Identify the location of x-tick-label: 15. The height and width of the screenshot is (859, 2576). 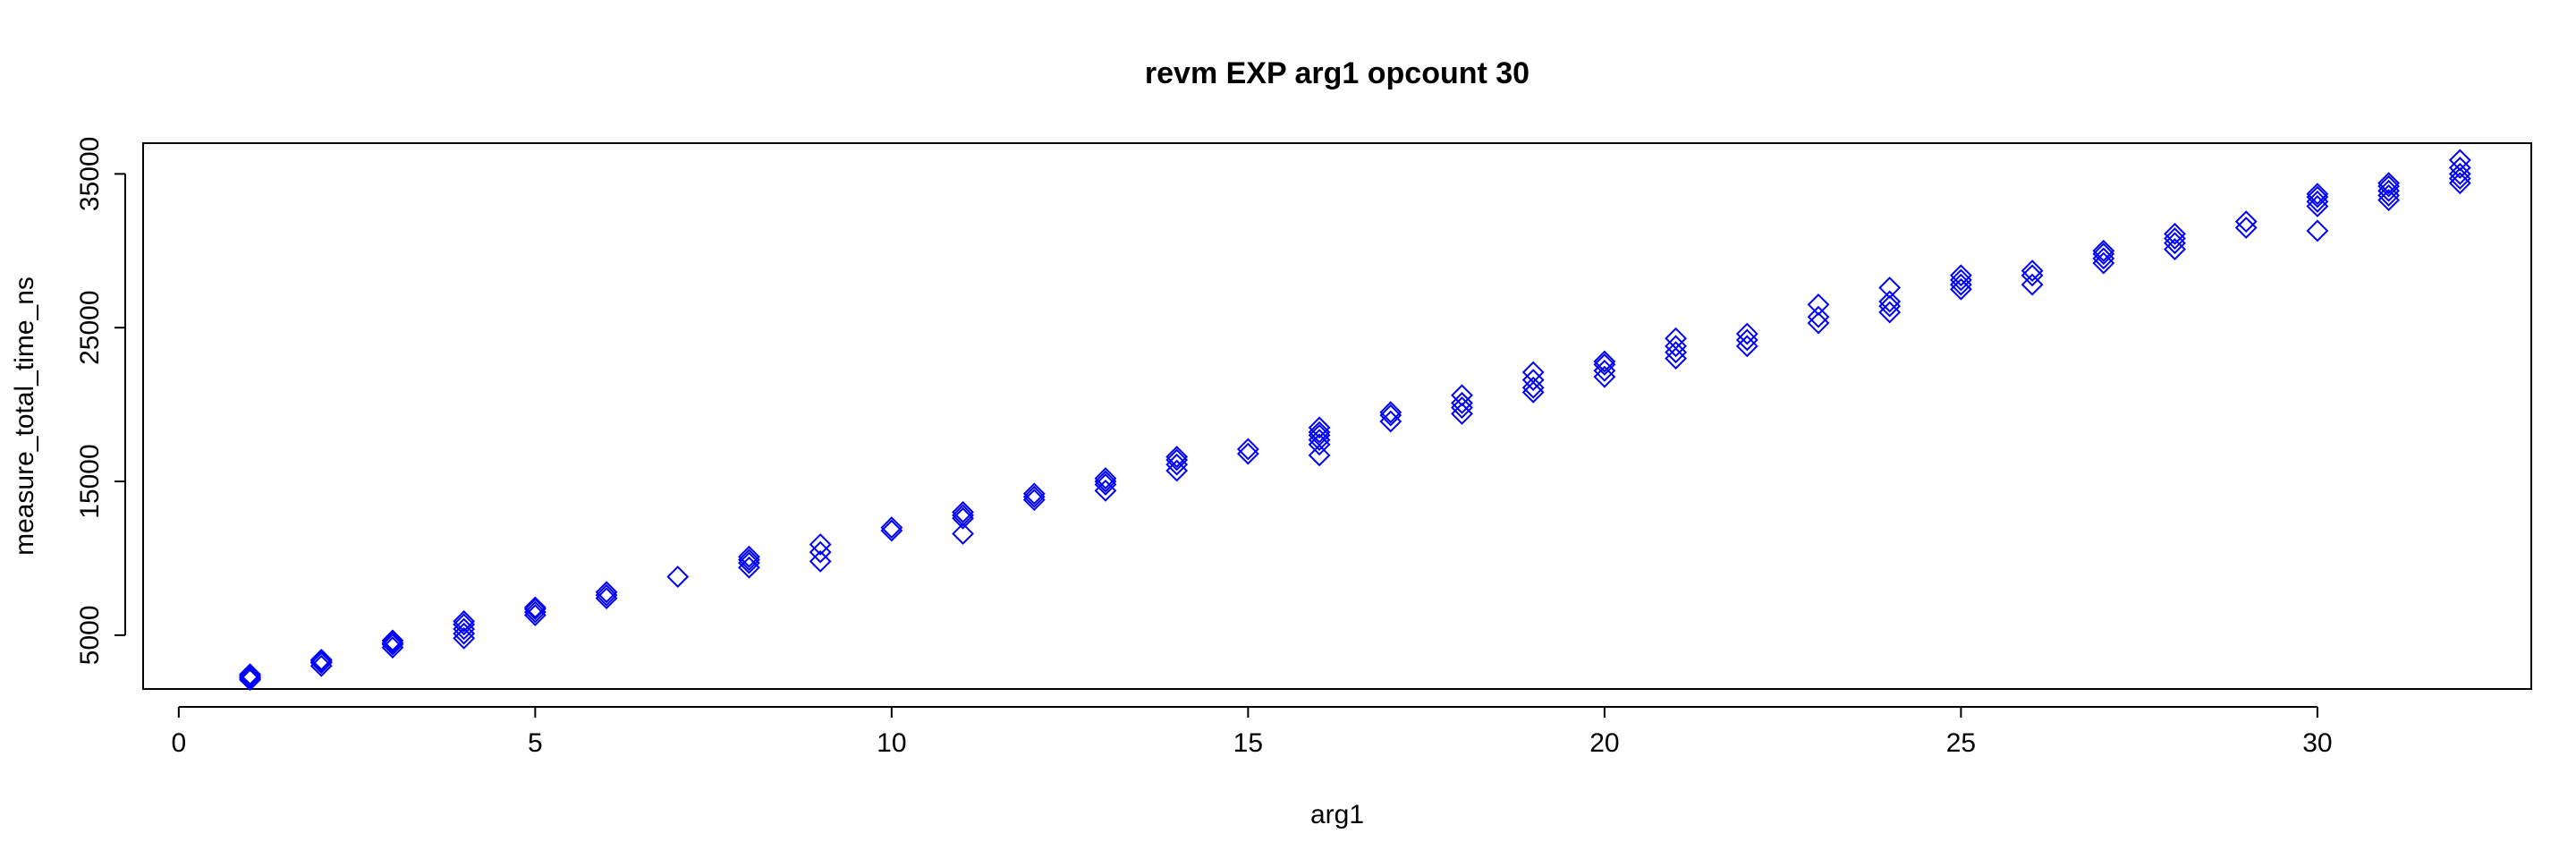
(1248, 743).